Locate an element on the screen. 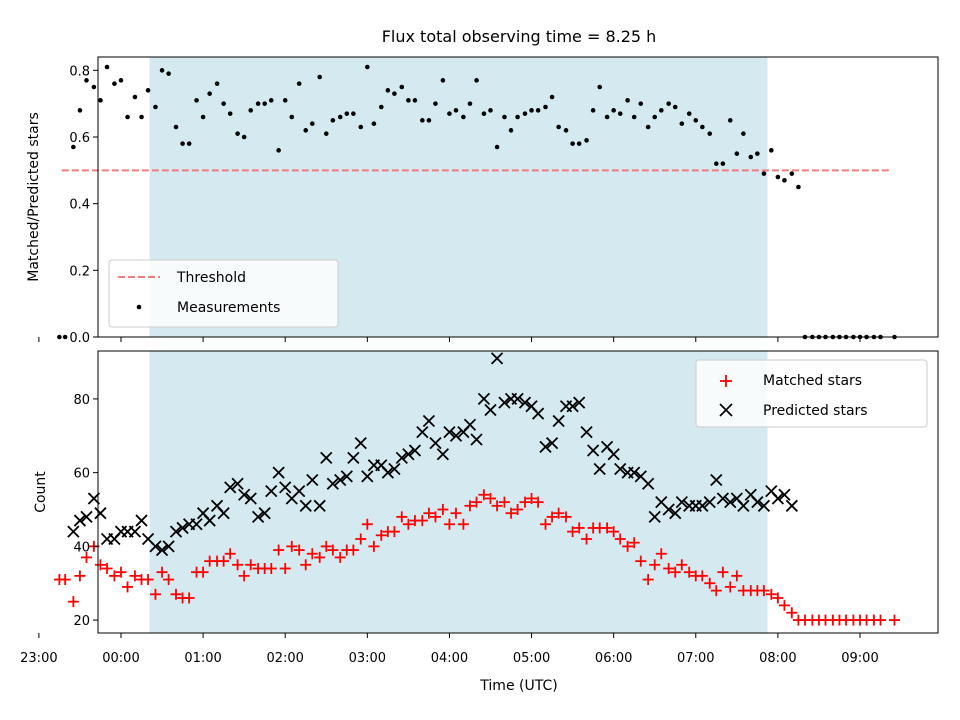 Image resolution: width=960 pixels, height=720 pixels. count-ytick-label: 60 is located at coordinates (81, 474).